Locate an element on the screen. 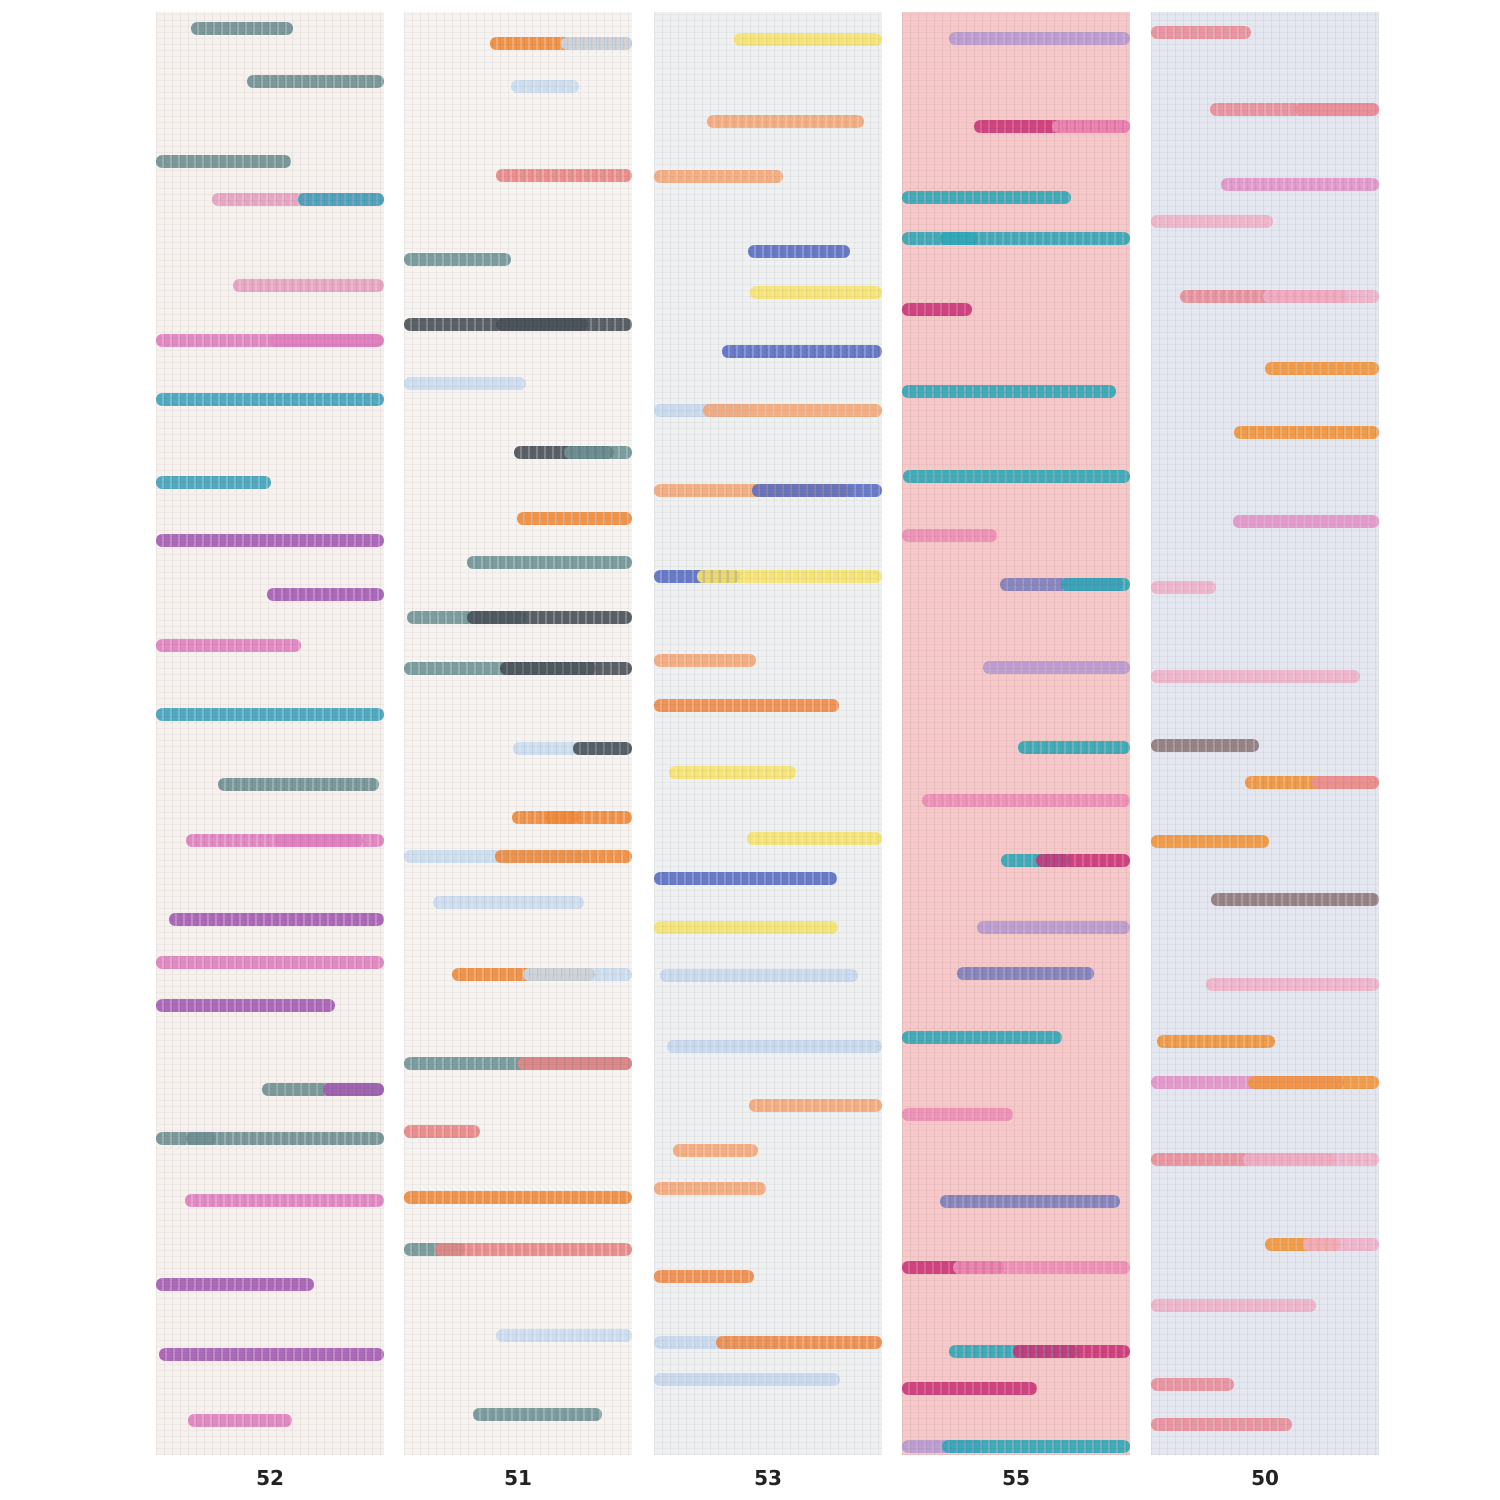 This screenshot has height=1500, width=1500. swatch-label-51: 51 is located at coordinates (518, 1478).